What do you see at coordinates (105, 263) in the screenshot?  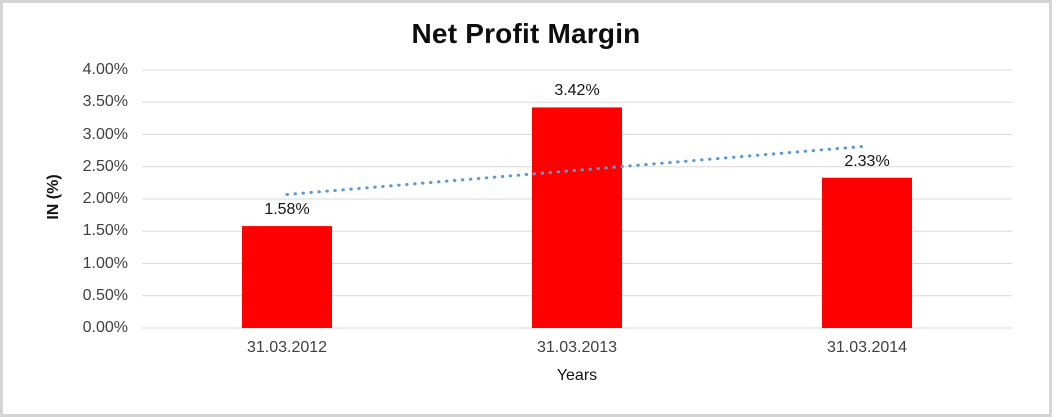 I see `y-axis-tick-label: 1.00%` at bounding box center [105, 263].